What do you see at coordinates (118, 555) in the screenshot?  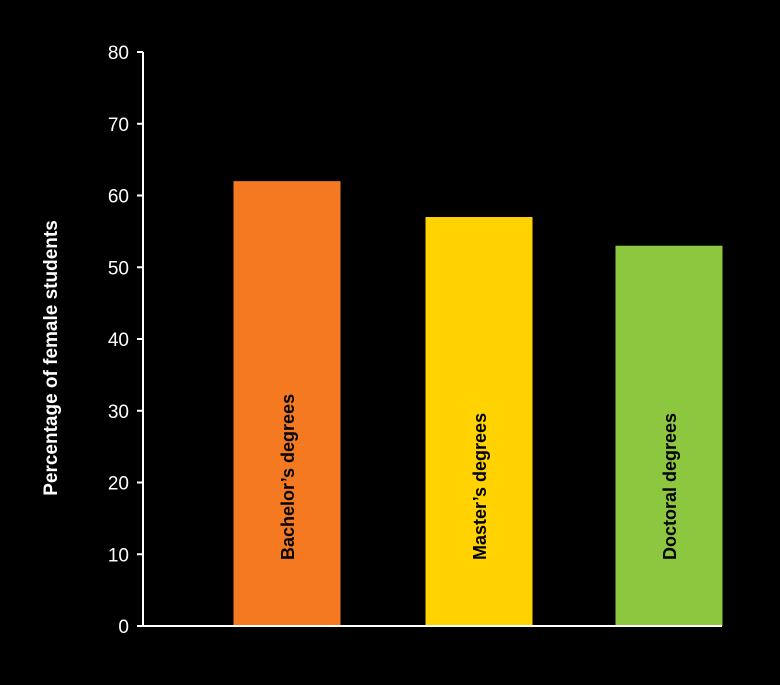 I see `y-tick-label: 10` at bounding box center [118, 555].